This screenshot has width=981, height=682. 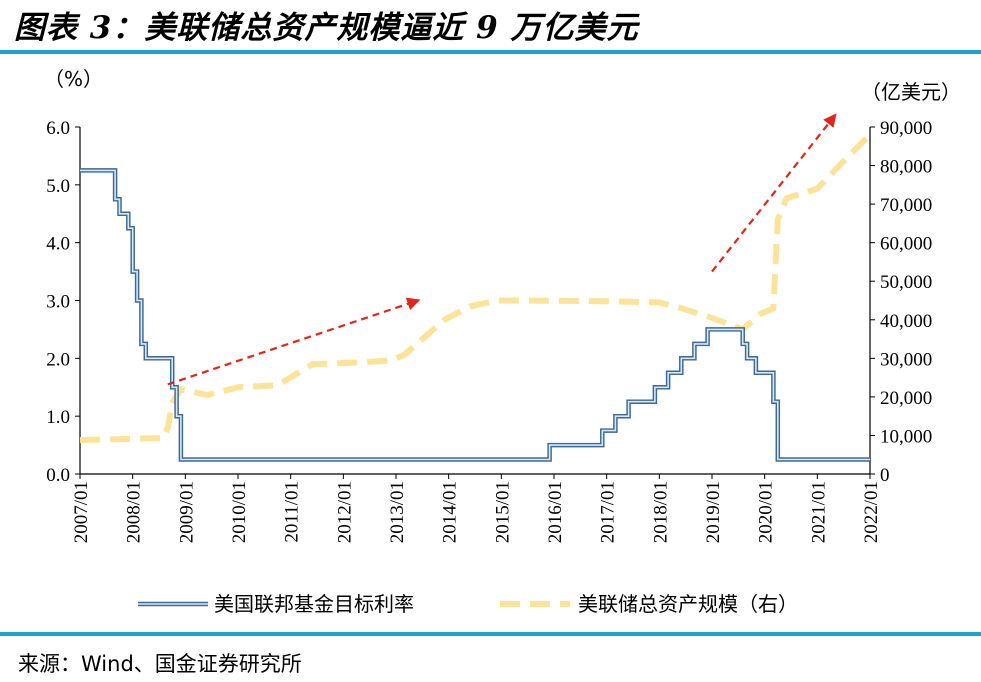 I want to click on right-tick-label: 90,000, so click(x=906, y=128).